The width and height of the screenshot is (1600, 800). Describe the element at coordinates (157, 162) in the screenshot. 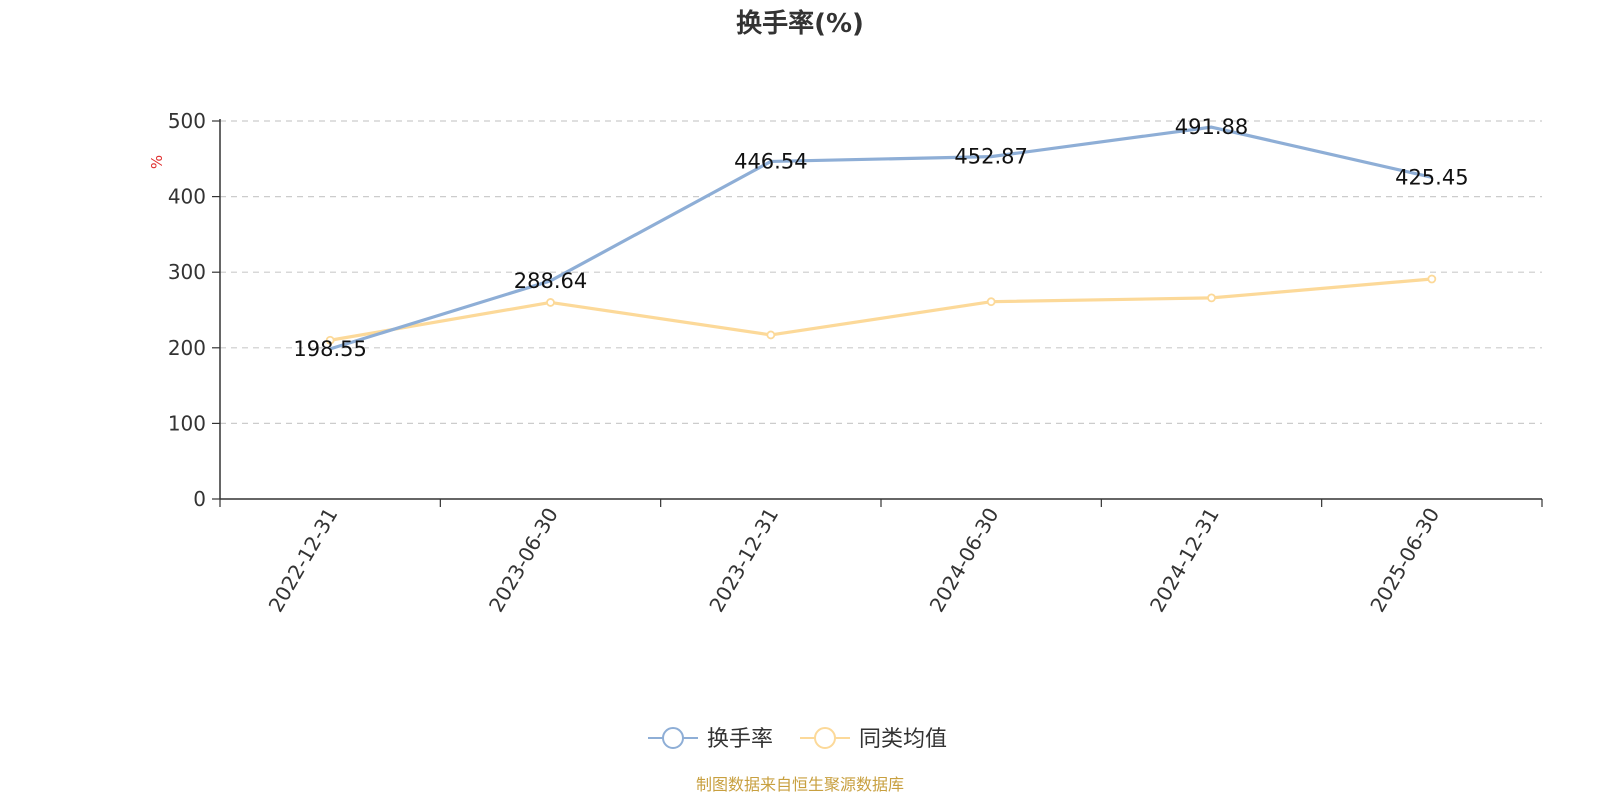

I see `y-axis-unit: %` at that location.